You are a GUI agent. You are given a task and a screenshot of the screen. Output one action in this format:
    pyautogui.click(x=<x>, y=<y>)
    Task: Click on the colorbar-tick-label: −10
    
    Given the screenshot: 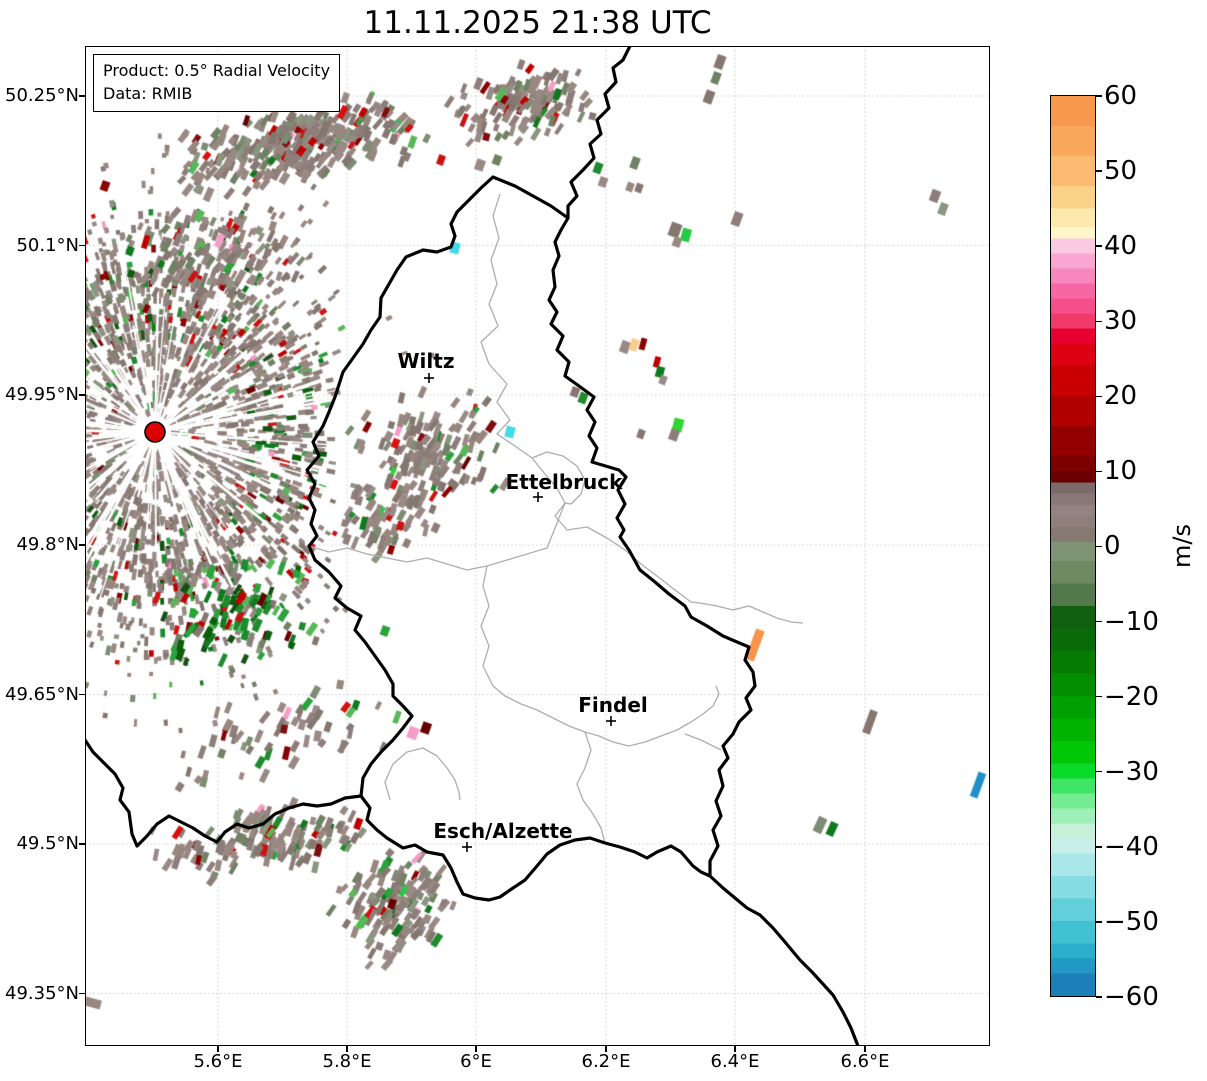 What is the action you would take?
    pyautogui.click(x=1131, y=621)
    